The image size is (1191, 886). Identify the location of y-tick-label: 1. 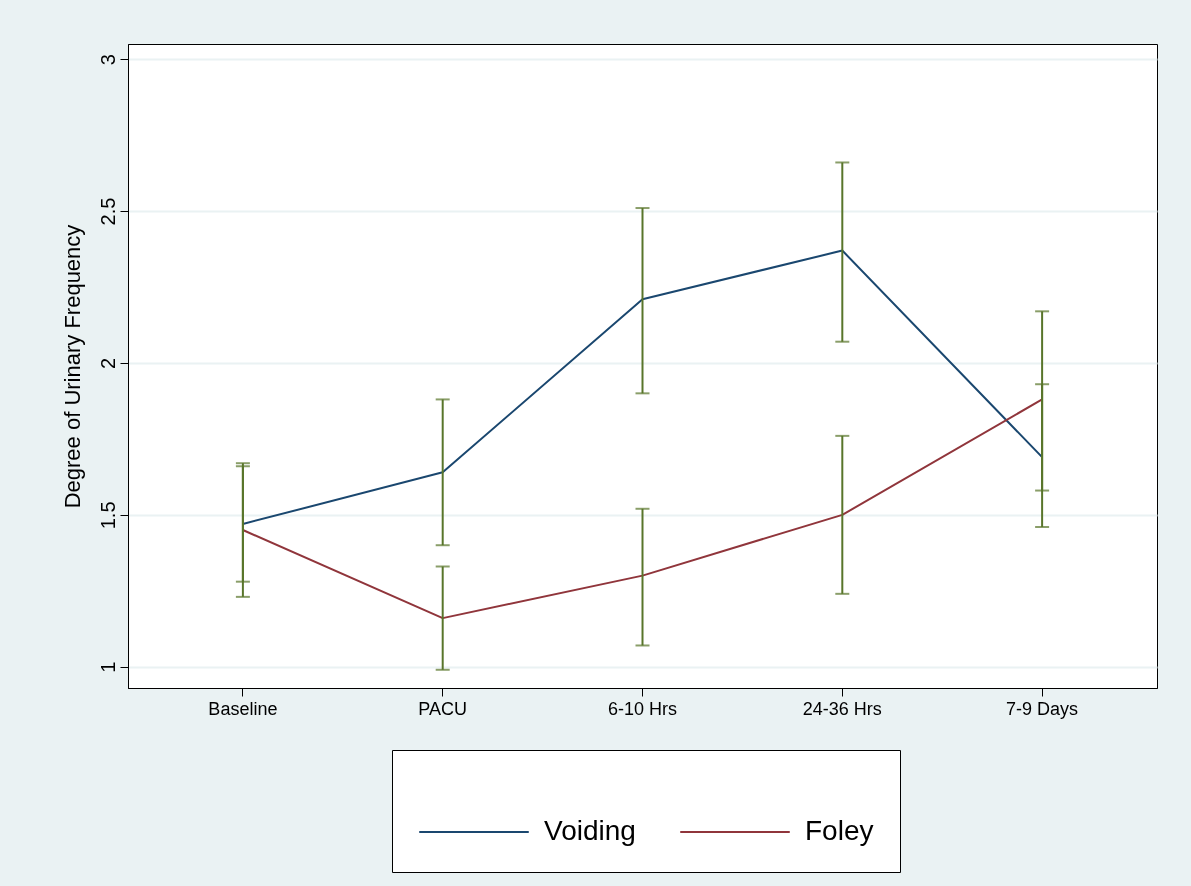
(107, 667).